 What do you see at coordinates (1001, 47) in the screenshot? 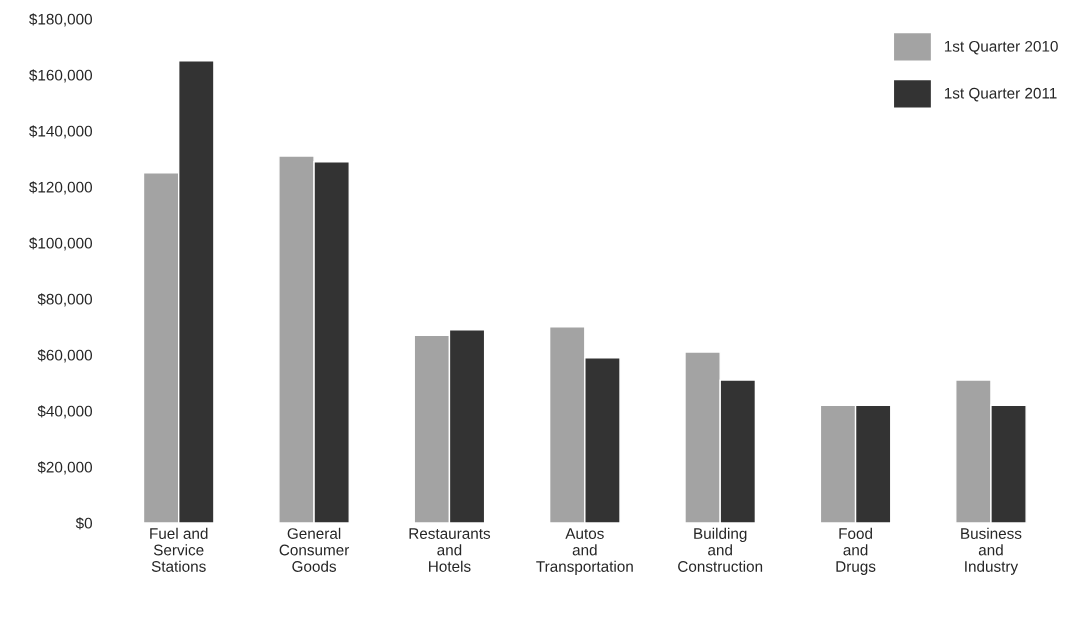
I see `legend-label: 1st Quarter 2010` at bounding box center [1001, 47].